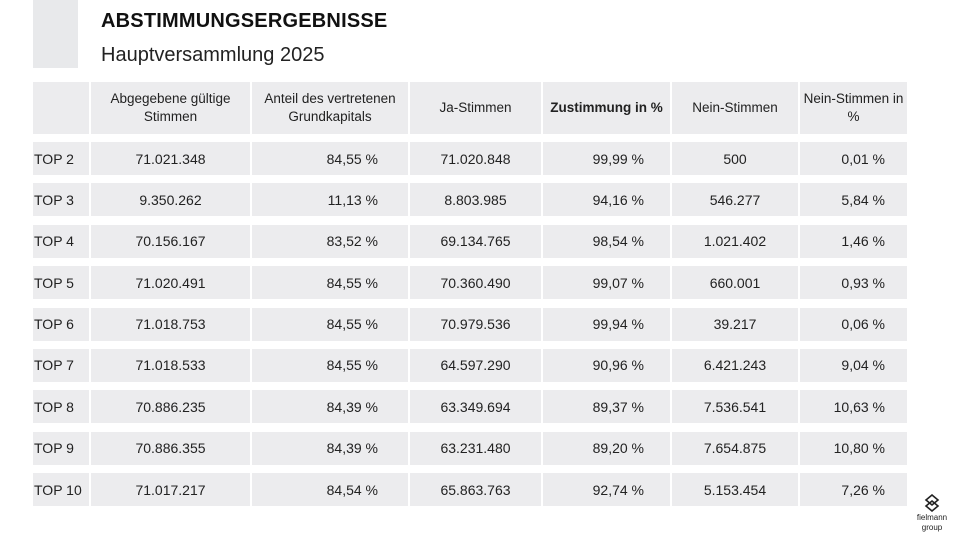  Describe the element at coordinates (606, 200) in the screenshot. I see `cell-approval-percent: 94,16 %` at that location.